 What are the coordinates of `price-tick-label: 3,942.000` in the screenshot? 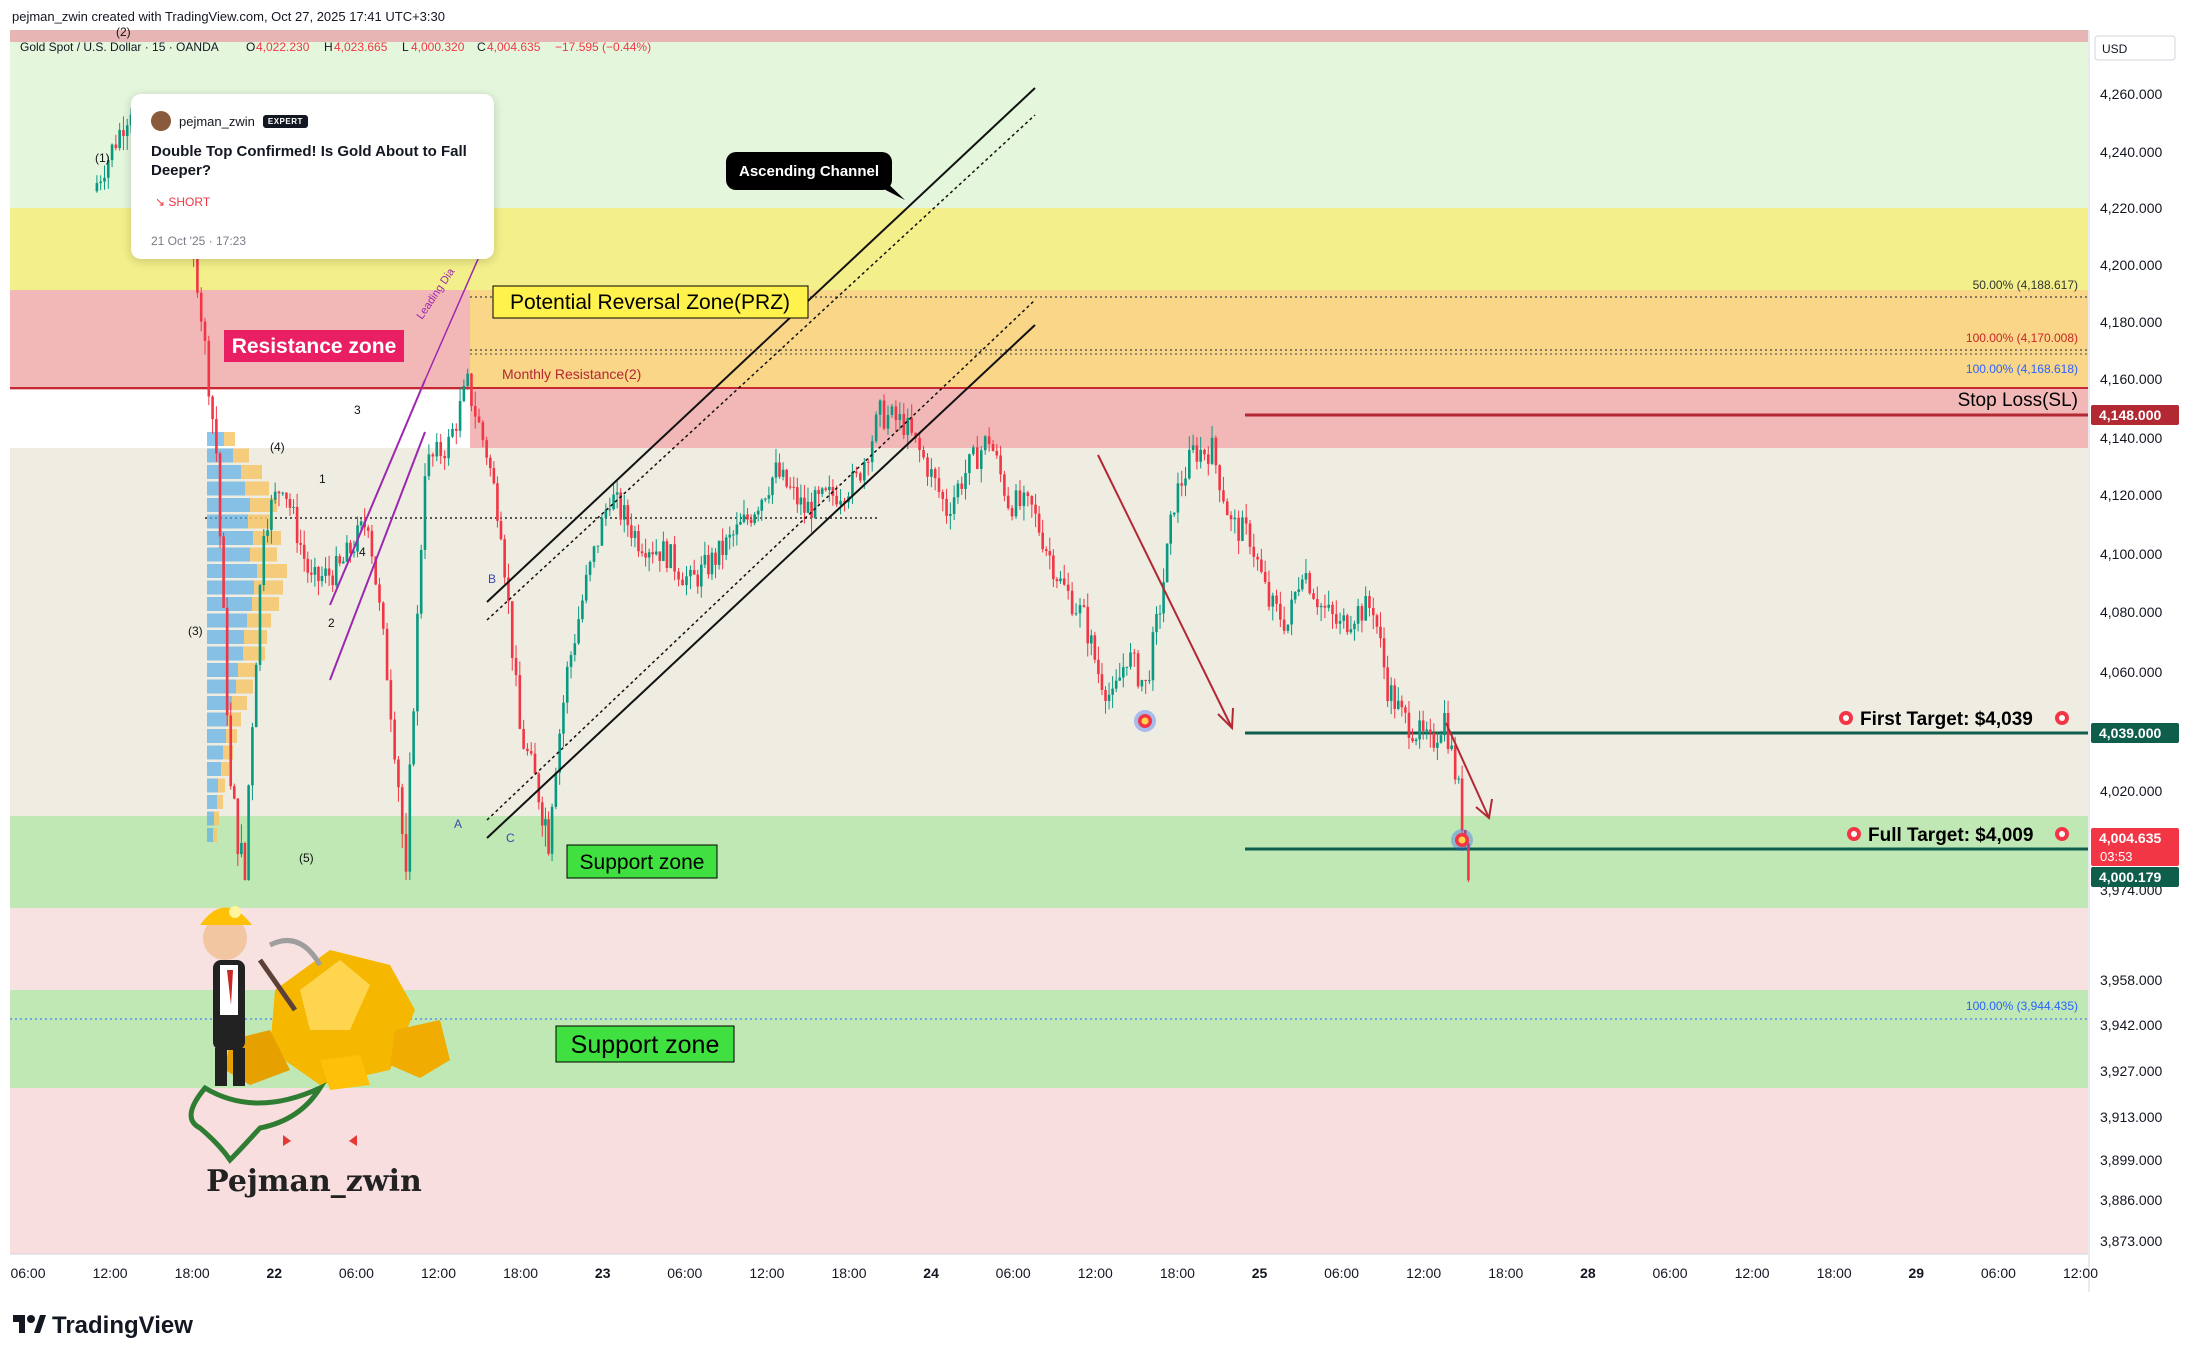 It's located at (2131, 1025).